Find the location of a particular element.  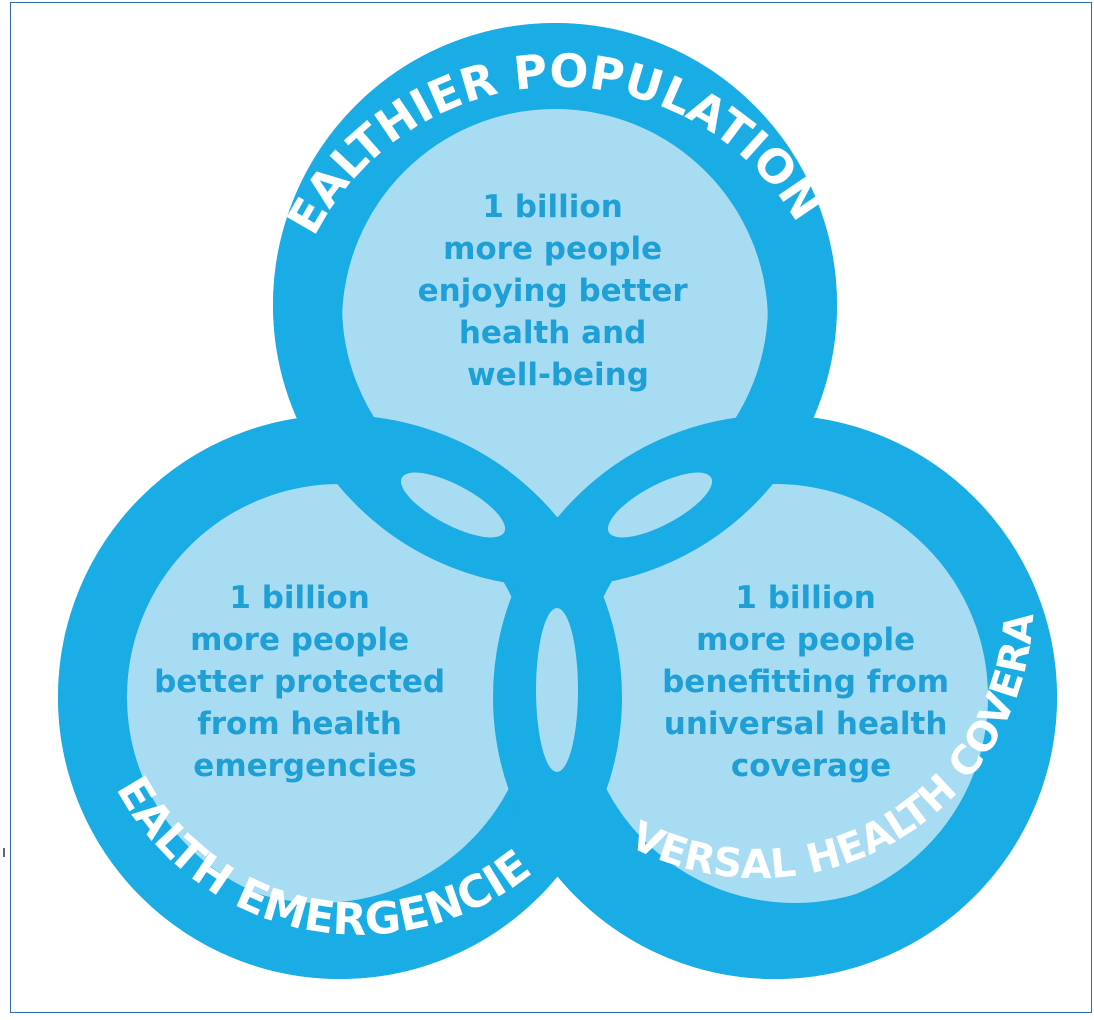

goal-right-line: universal health is located at coordinates (806, 724).